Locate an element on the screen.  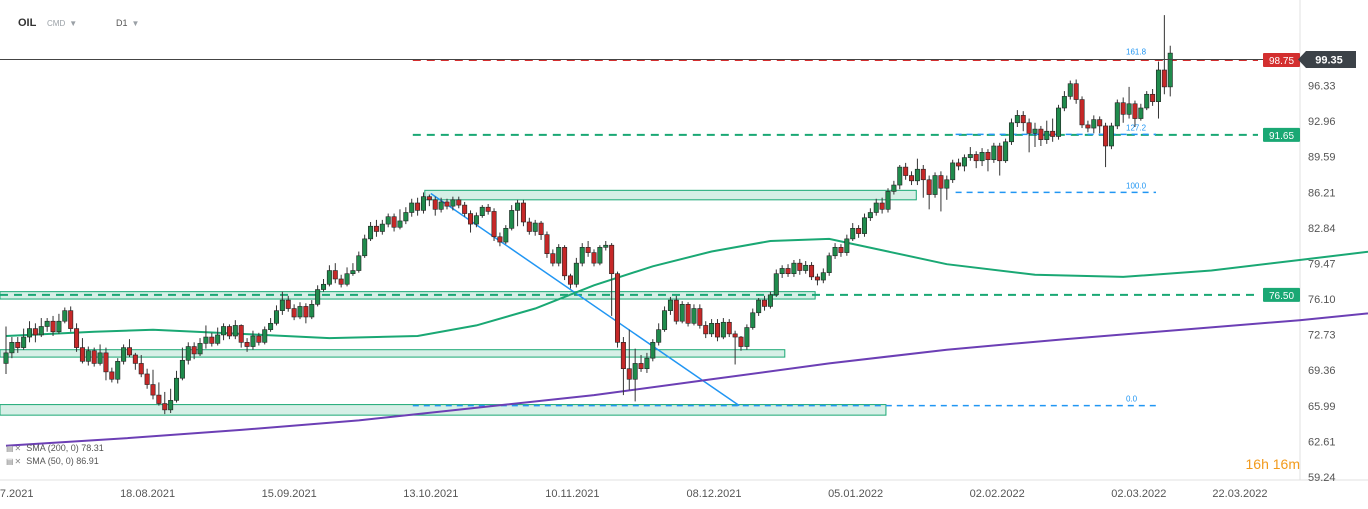
support-resistance-zone is located at coordinates (670, 195).